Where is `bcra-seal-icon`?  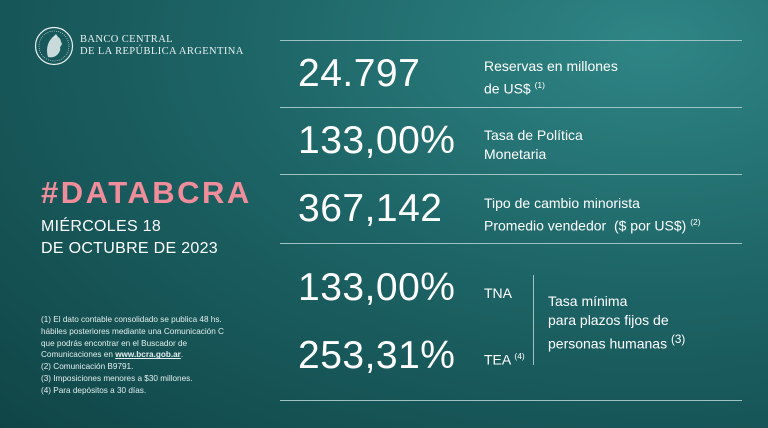 bcra-seal-icon is located at coordinates (54, 46).